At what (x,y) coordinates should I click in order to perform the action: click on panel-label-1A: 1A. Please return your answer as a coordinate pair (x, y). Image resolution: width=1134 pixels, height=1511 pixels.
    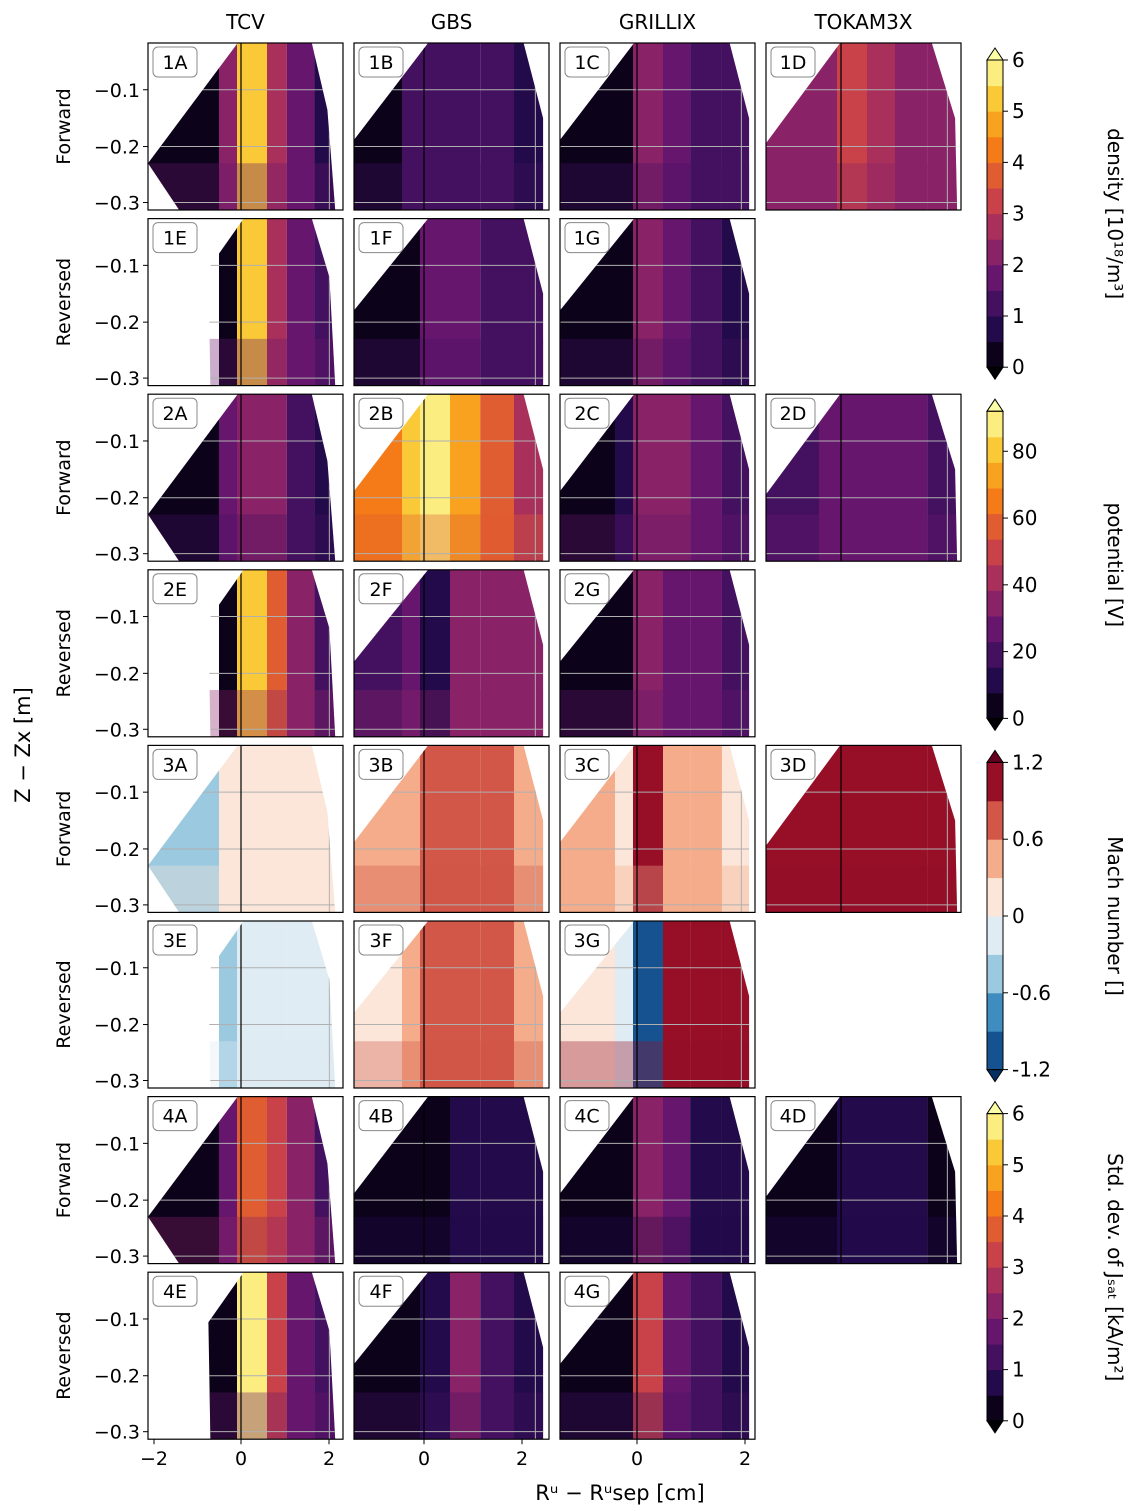
    Looking at the image, I should click on (174, 63).